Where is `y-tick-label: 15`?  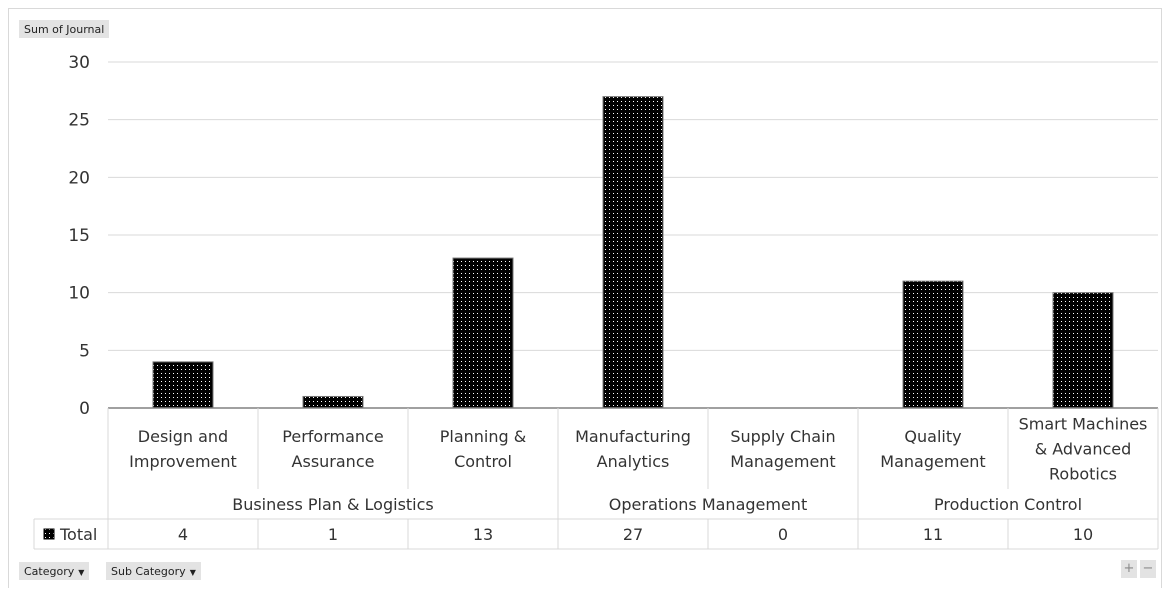 y-tick-label: 15 is located at coordinates (79, 236).